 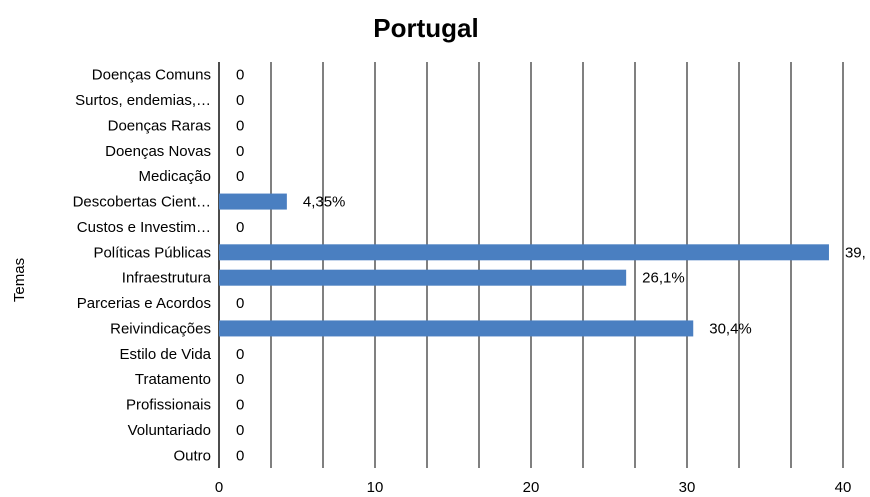 What do you see at coordinates (168, 405) in the screenshot?
I see `category-label: Profissionais` at bounding box center [168, 405].